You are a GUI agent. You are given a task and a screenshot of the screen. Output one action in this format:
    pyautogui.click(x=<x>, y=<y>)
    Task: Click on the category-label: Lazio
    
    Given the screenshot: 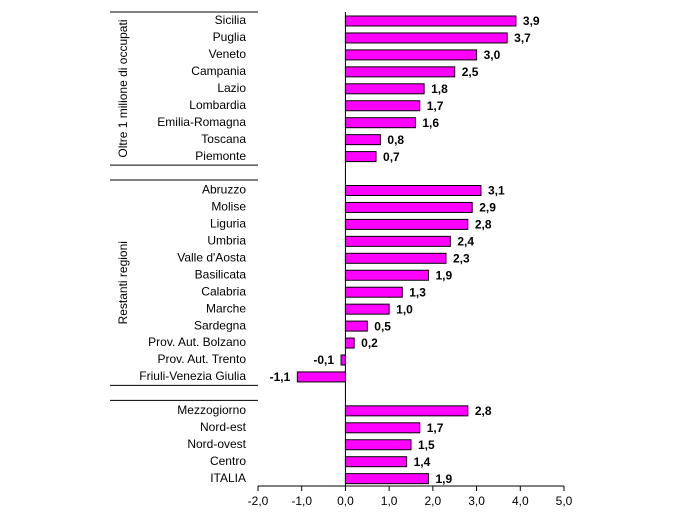 What is the action you would take?
    pyautogui.click(x=231, y=88)
    